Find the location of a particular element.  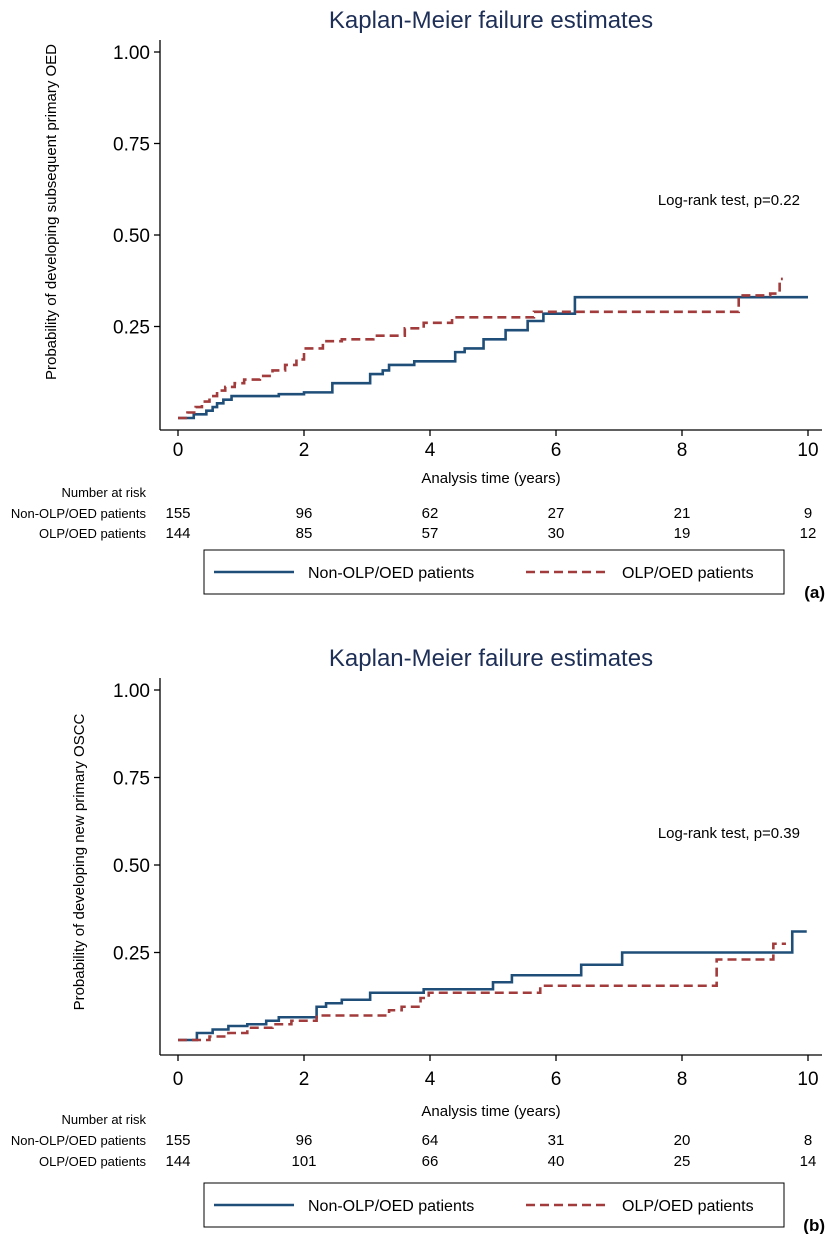

risk-count: 25 is located at coordinates (682, 1161).